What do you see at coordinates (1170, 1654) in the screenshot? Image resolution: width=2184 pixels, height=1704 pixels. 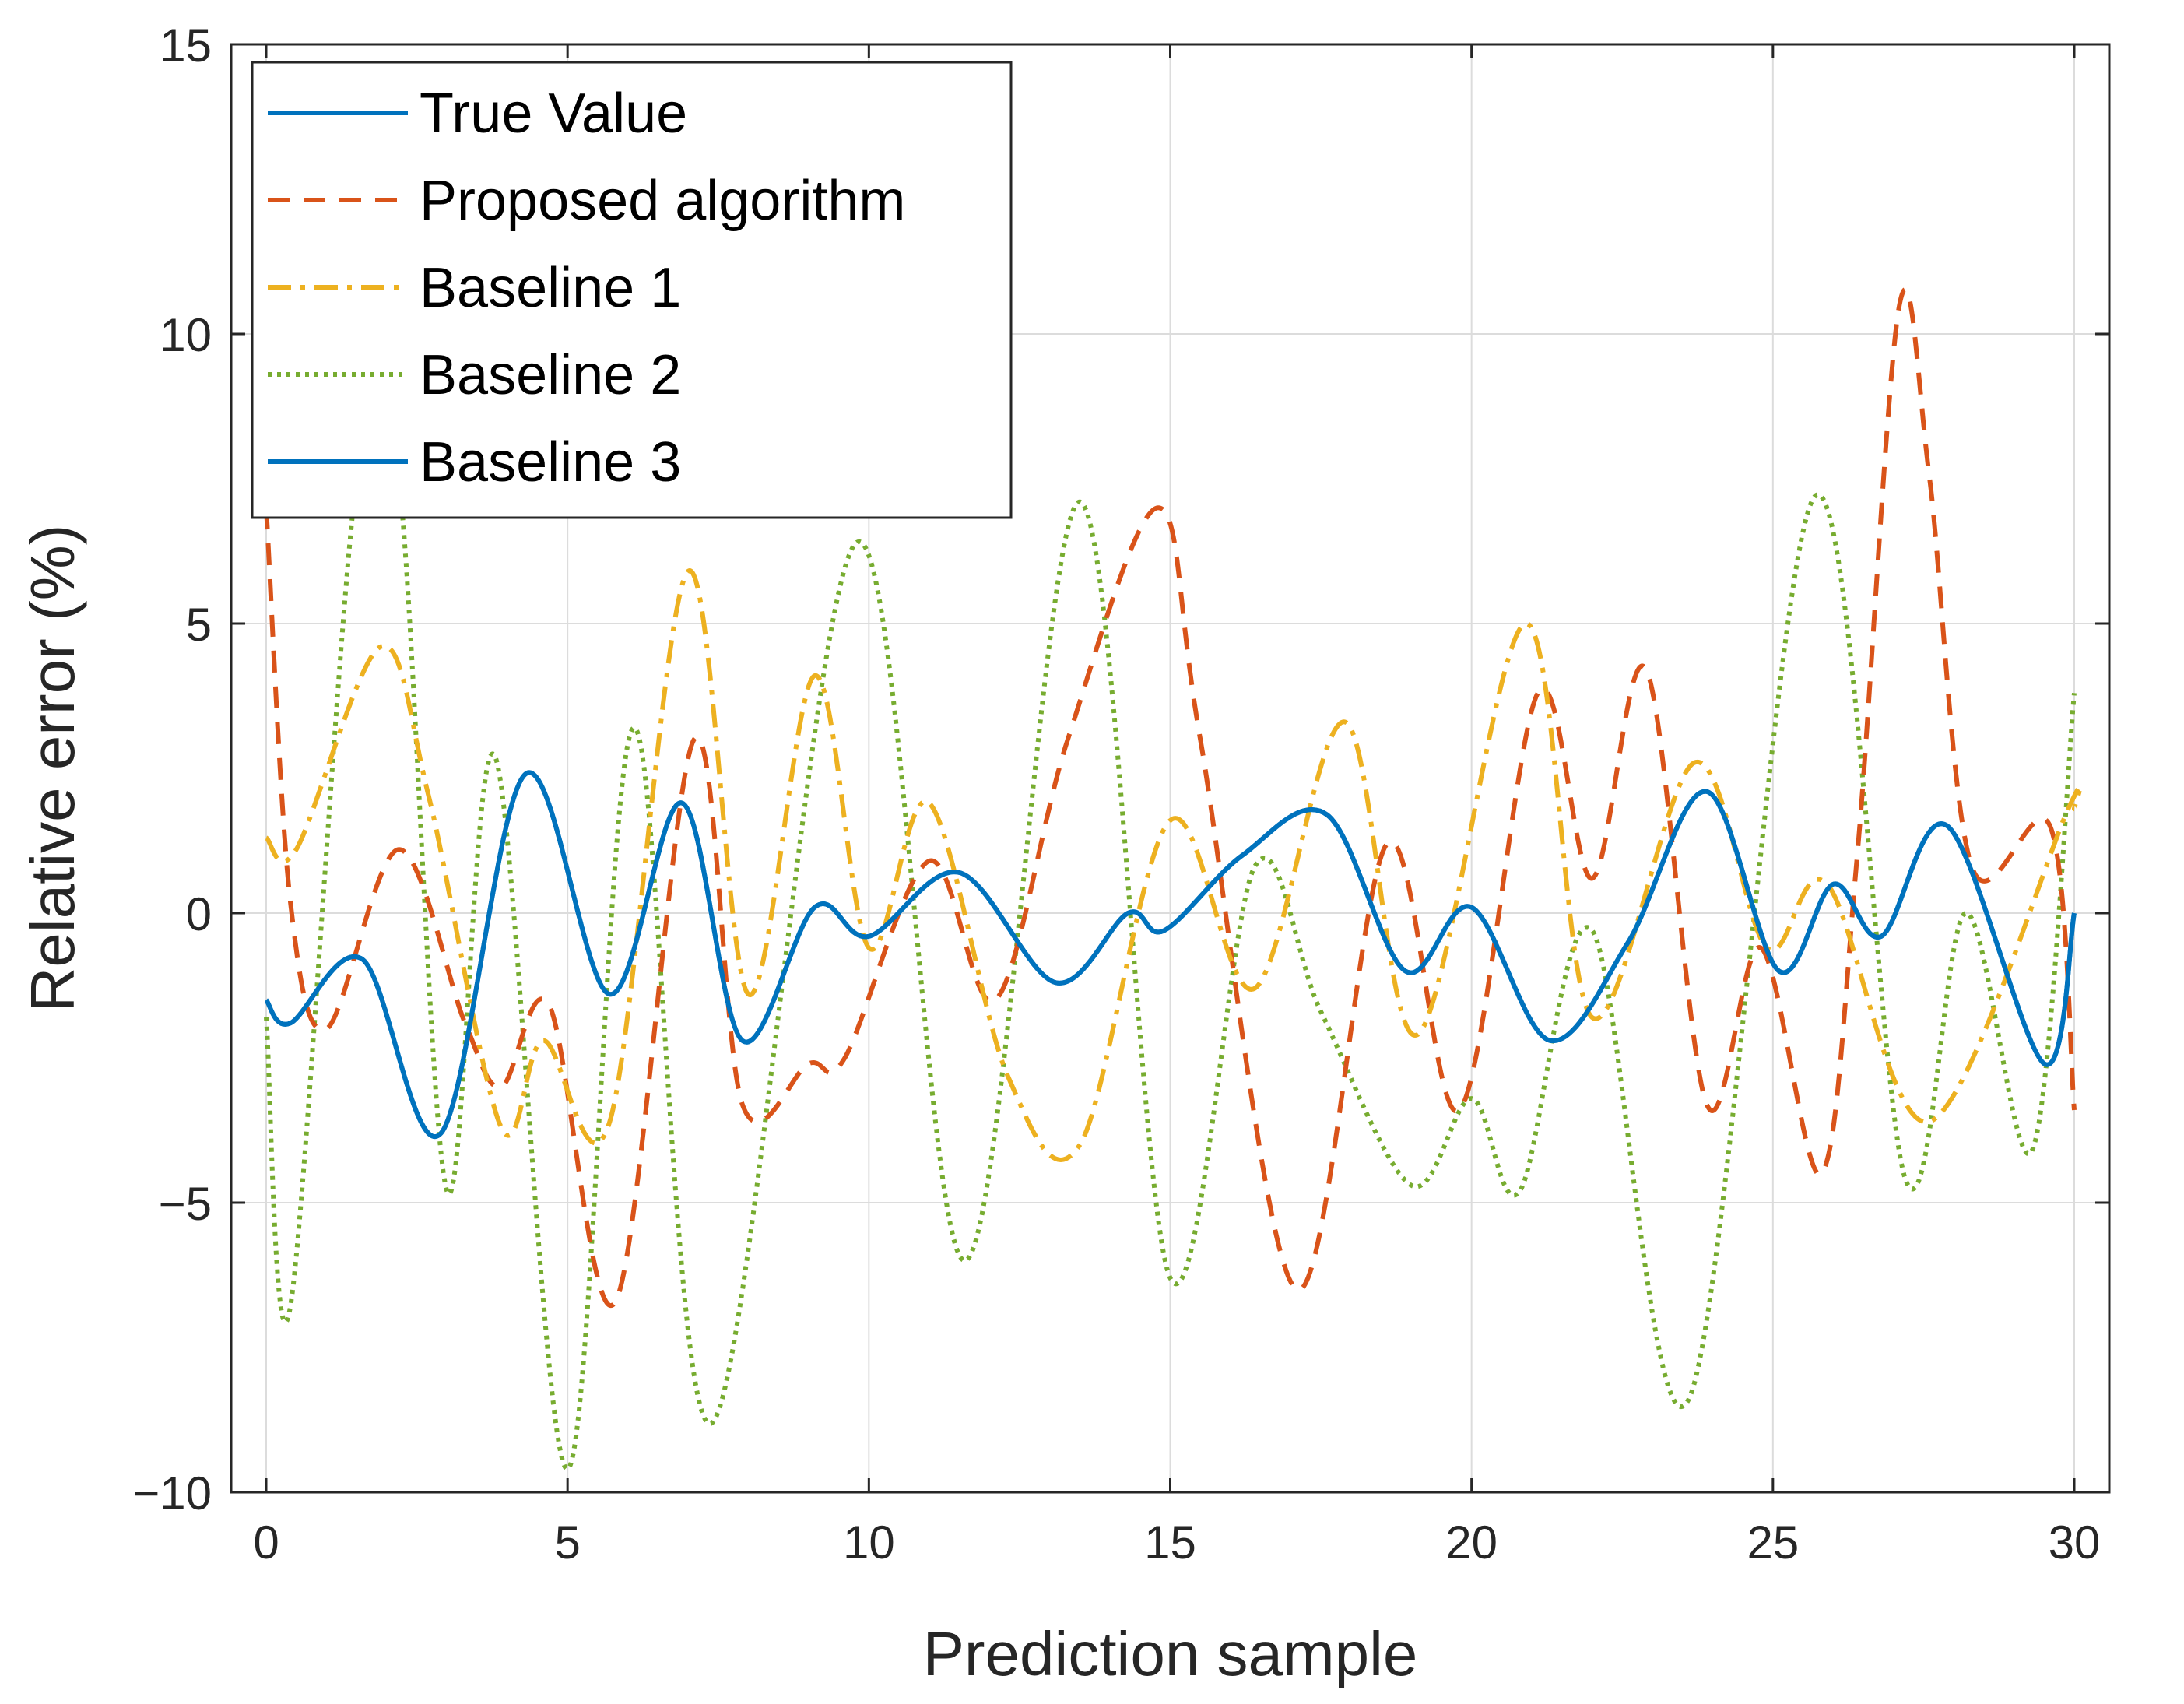 I see `x-axis-title: Prediction sample` at bounding box center [1170, 1654].